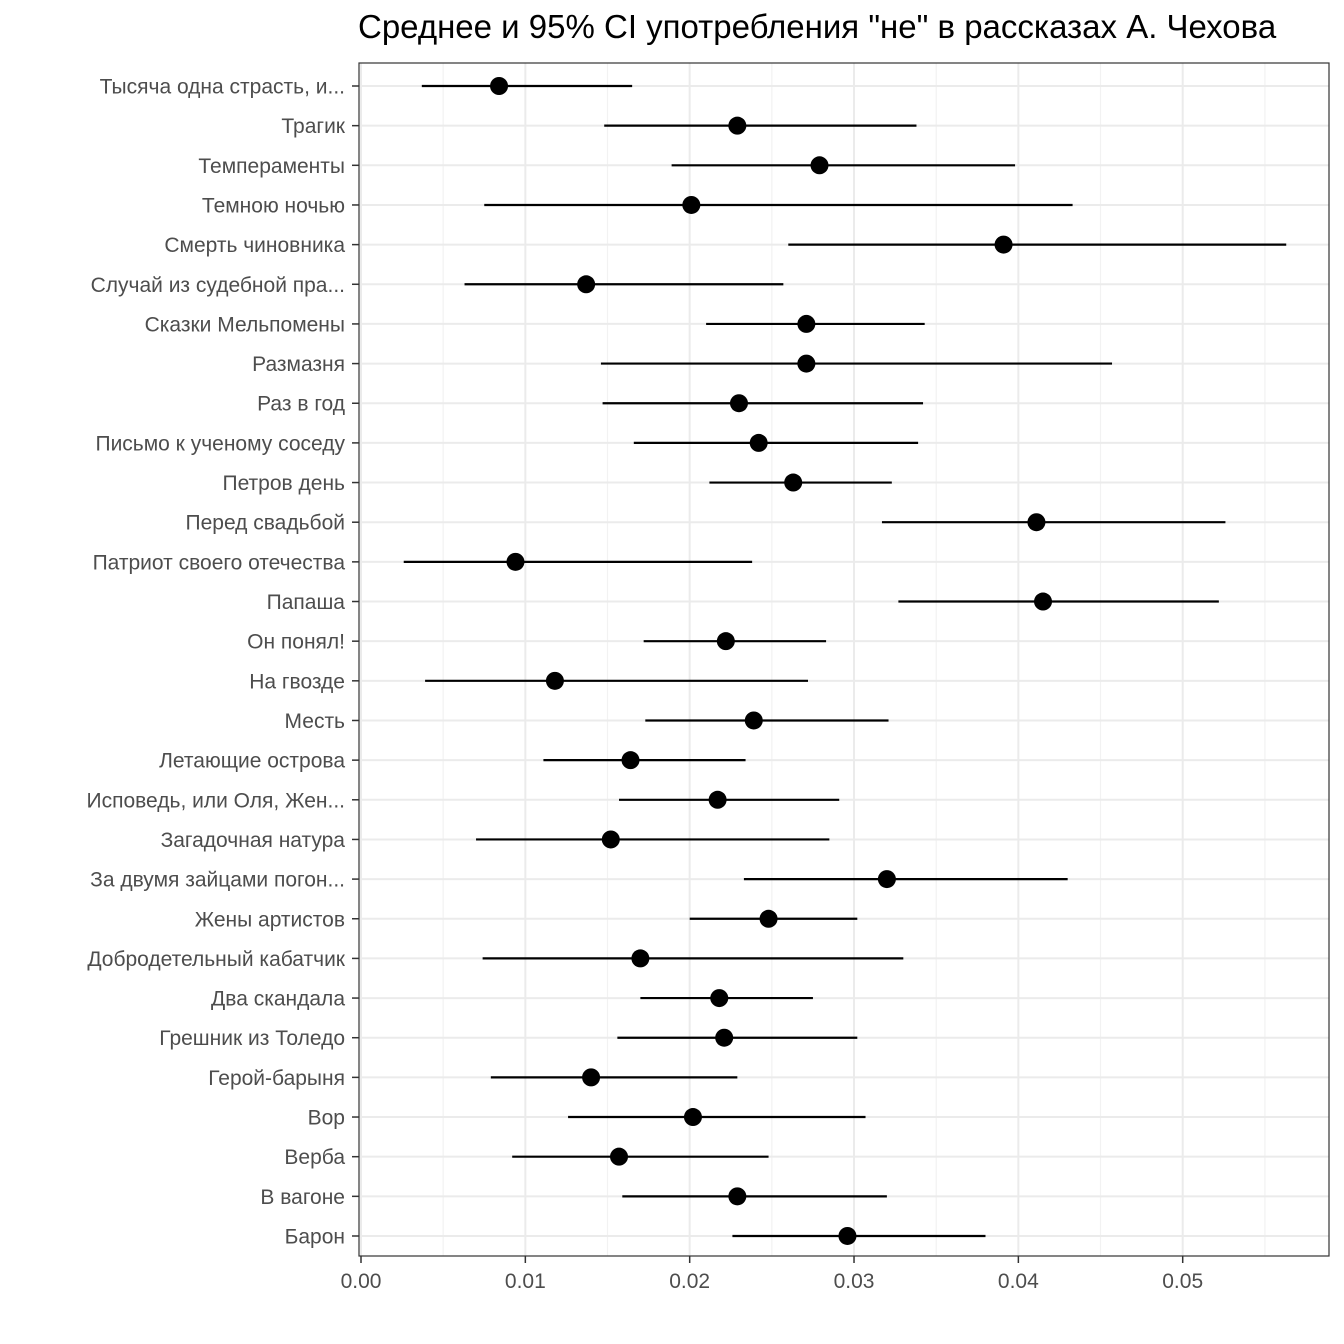 The width and height of the screenshot is (1344, 1344). What do you see at coordinates (298, 364) in the screenshot?
I see `y-tick-label: Размазня` at bounding box center [298, 364].